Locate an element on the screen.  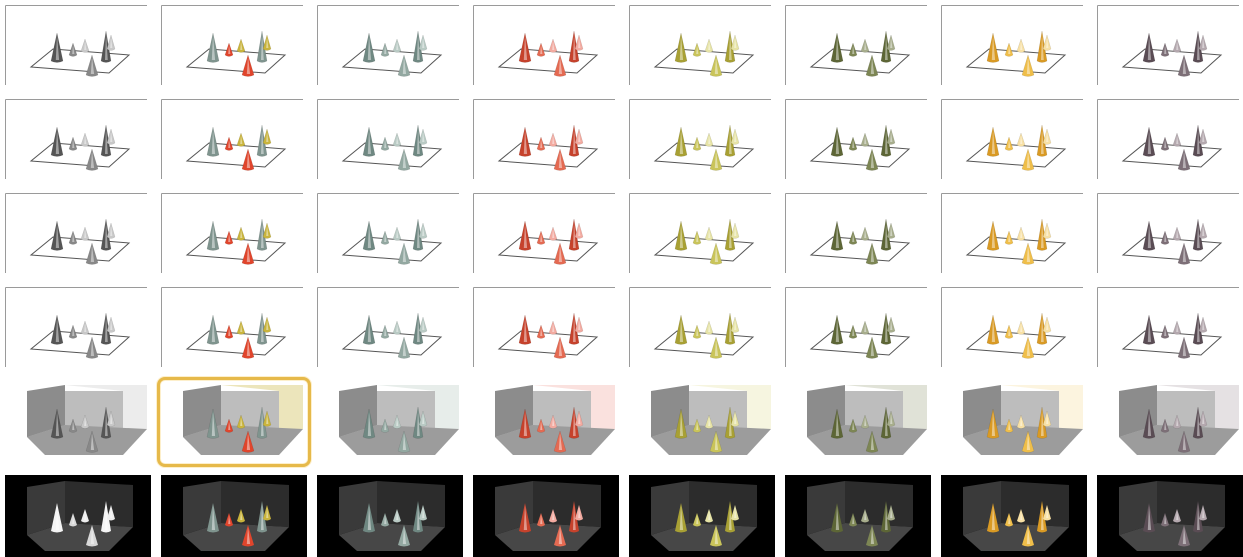
theme-thumbnail-r1-mixed is located at coordinates (234, 46).